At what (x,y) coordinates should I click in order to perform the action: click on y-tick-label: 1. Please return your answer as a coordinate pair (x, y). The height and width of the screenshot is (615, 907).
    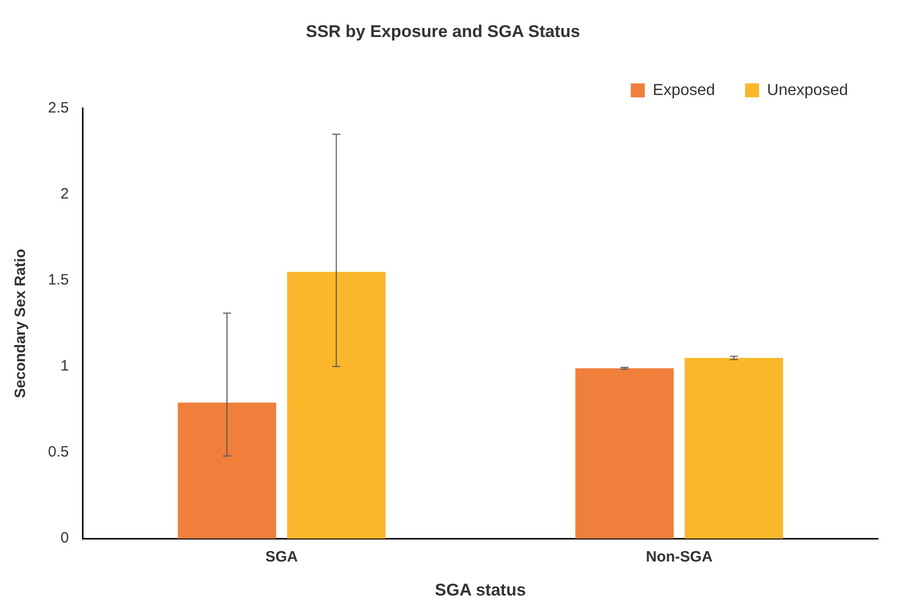
    Looking at the image, I should click on (64, 366).